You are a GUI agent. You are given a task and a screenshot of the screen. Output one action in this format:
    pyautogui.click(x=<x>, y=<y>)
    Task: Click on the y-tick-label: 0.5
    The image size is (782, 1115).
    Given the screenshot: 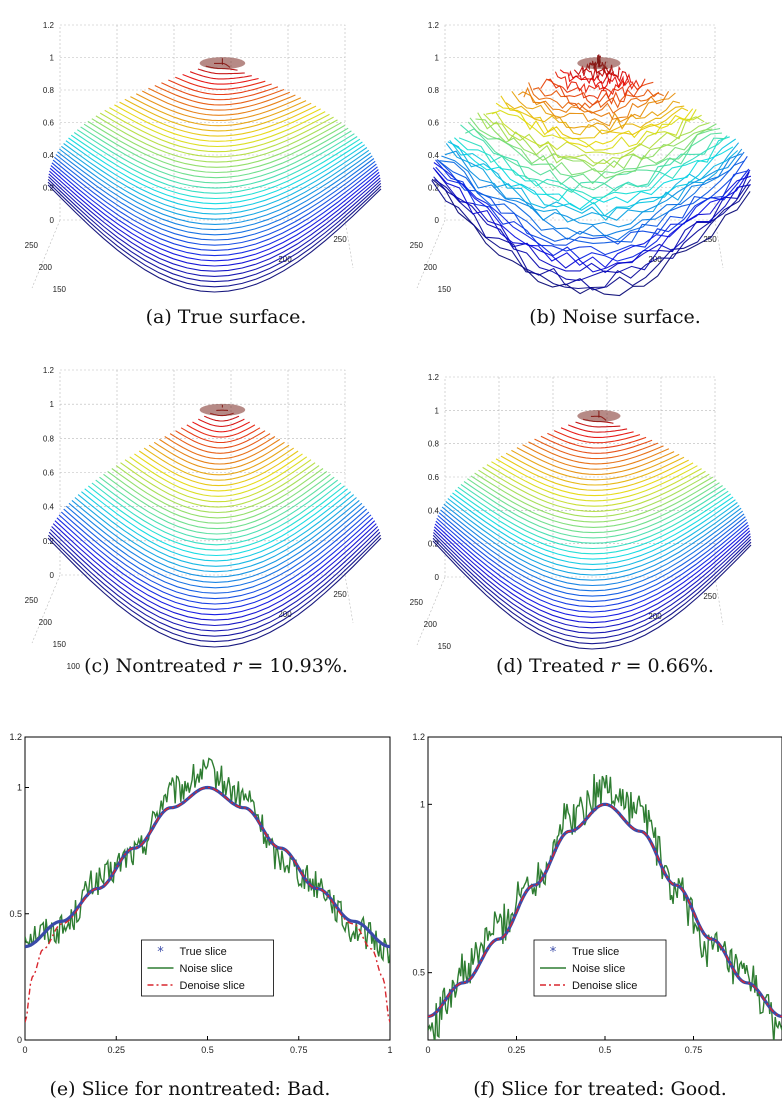 What is the action you would take?
    pyautogui.click(x=15, y=914)
    